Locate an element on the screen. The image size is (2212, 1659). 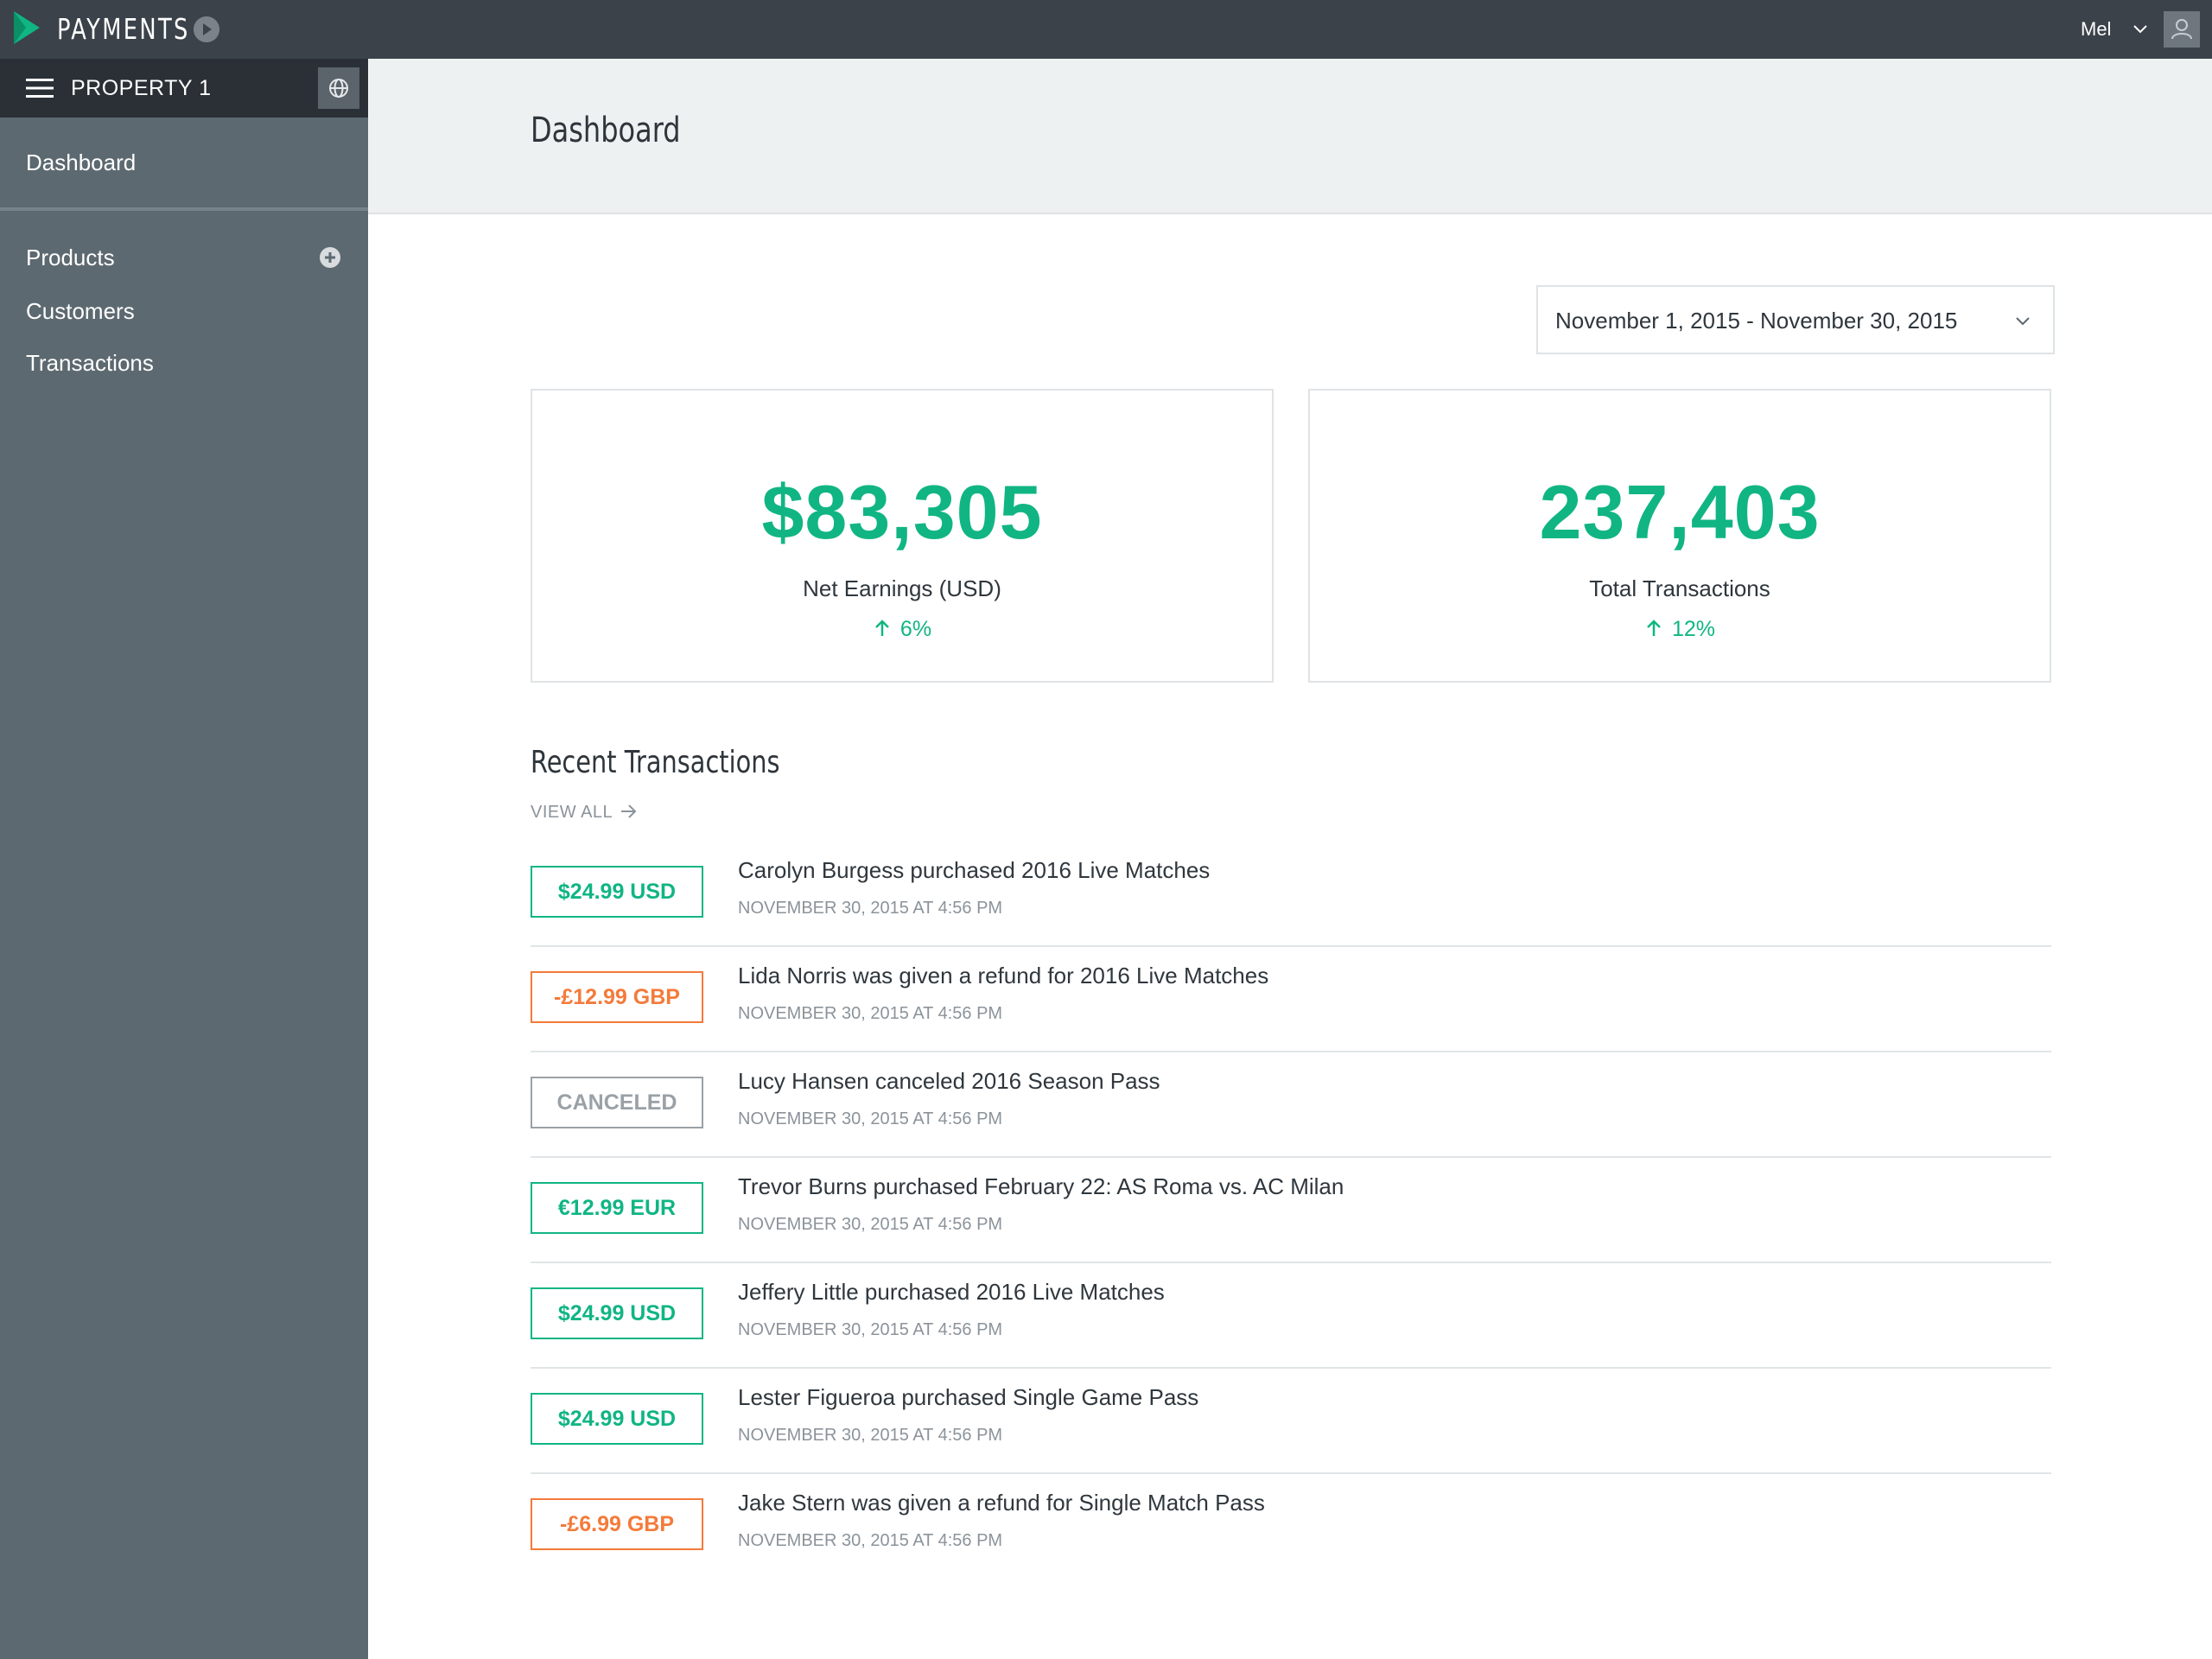
net-earnings-delta: 6% is located at coordinates (902, 629).